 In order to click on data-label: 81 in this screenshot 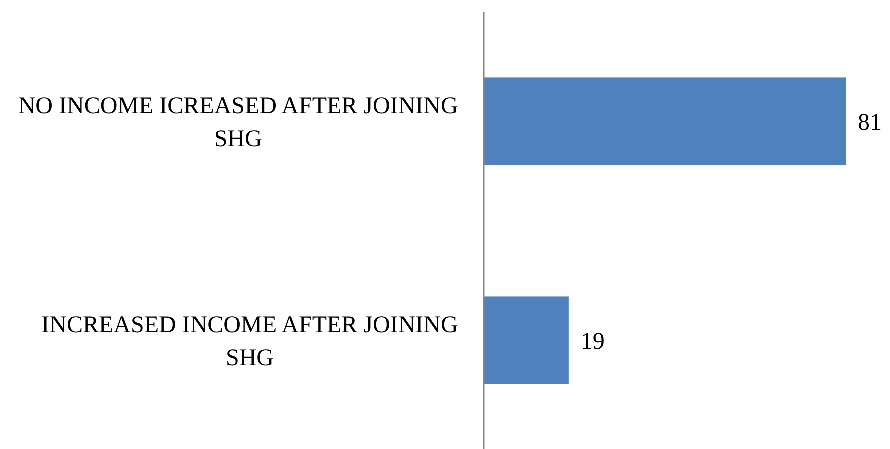, I will do `click(870, 123)`.